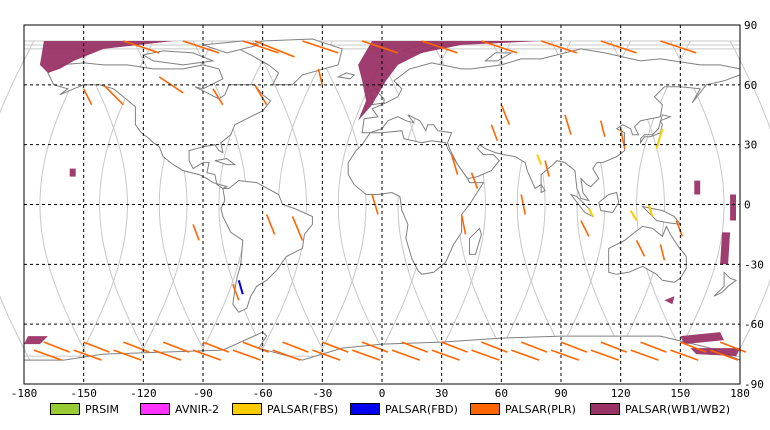 The height and width of the screenshot is (430, 770). I want to click on orbit-track, so click(749, 204).